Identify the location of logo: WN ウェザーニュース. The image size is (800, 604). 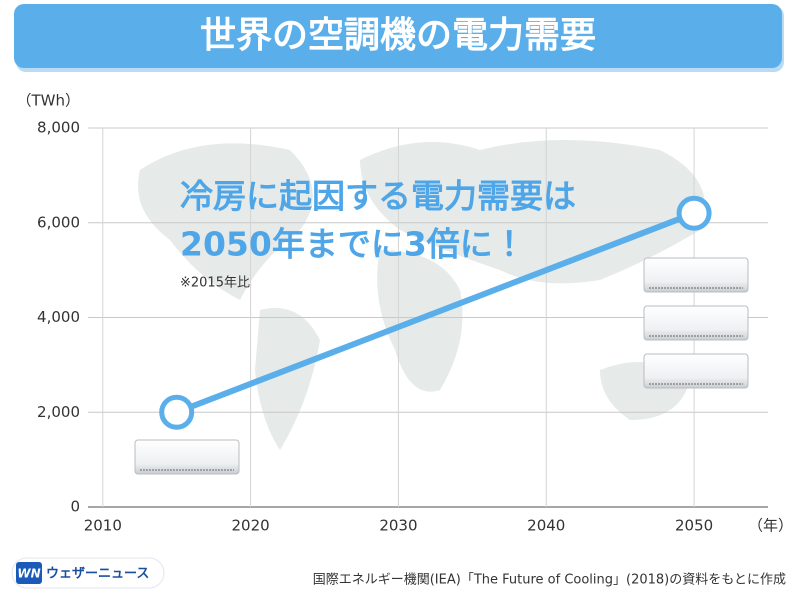
(88, 573).